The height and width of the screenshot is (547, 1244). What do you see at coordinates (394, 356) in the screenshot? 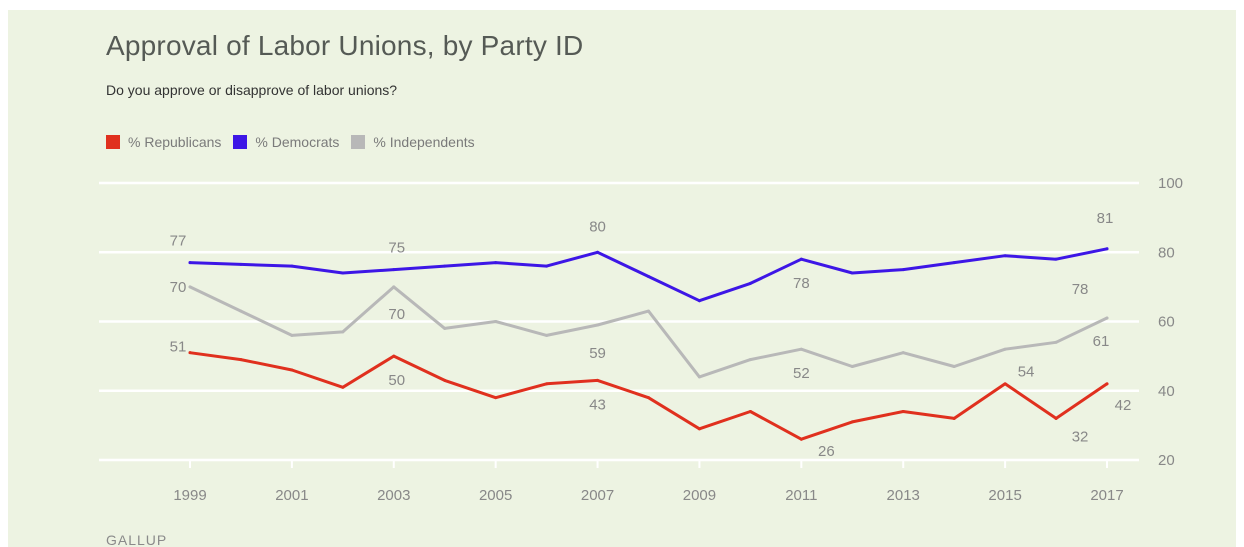
I see `data-point-republicans-2003` at bounding box center [394, 356].